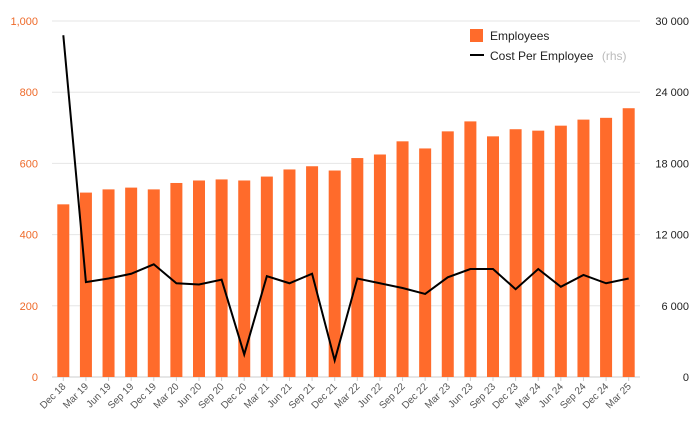  I want to click on left-axis-tick-label: 800, so click(29, 93).